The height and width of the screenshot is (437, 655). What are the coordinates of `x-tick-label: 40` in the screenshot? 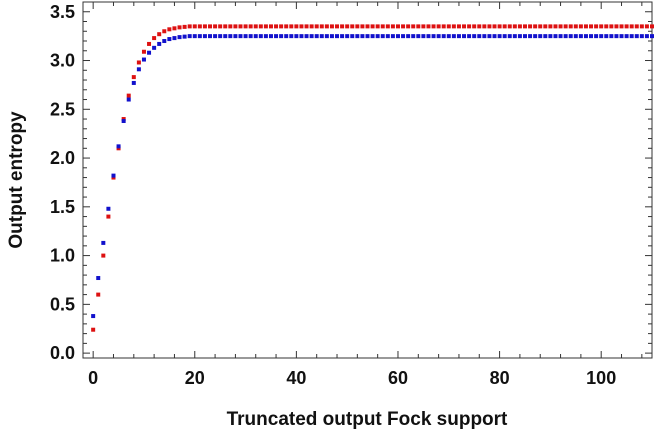 It's located at (296, 378).